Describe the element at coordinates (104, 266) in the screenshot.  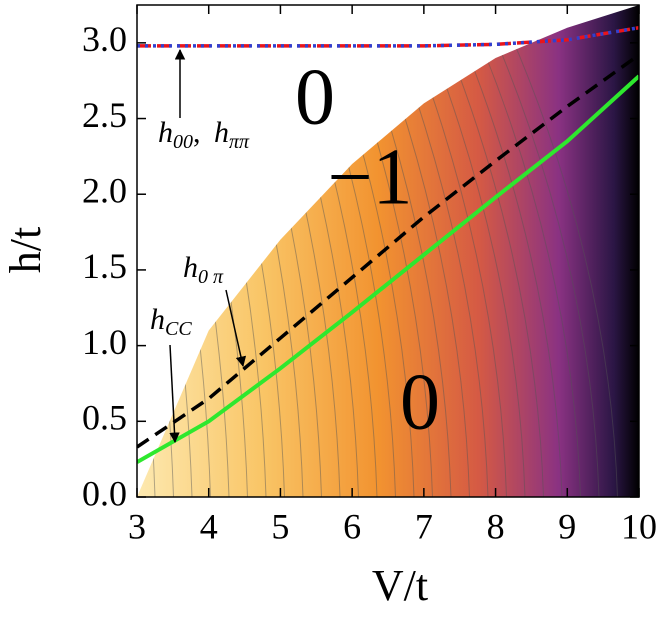
I see `y-tick-label: 1.5` at that location.